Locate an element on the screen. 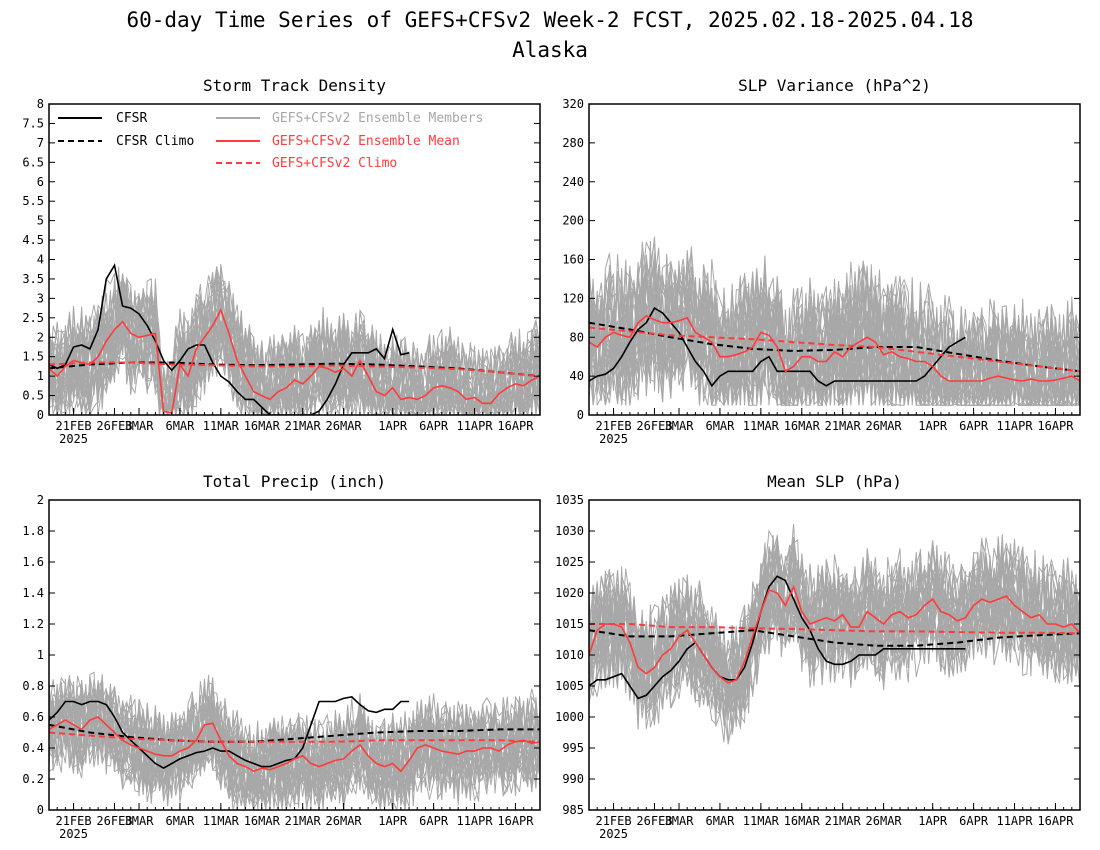 Image resolution: width=1100 pixels, height=850 pixels. y-tick-label: 1030 is located at coordinates (569, 531).